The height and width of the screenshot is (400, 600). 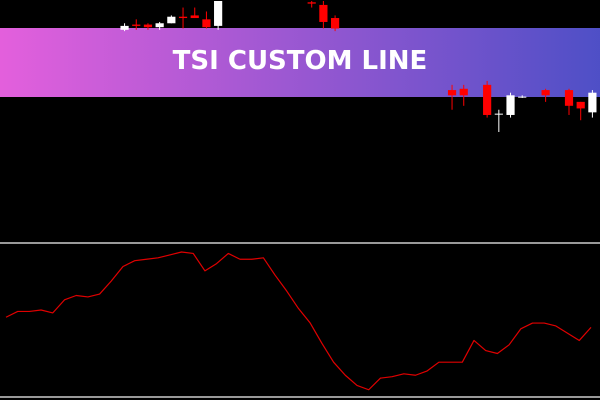 What do you see at coordinates (300, 61) in the screenshot?
I see `text: TSI CUSTOM LINE` at bounding box center [300, 61].